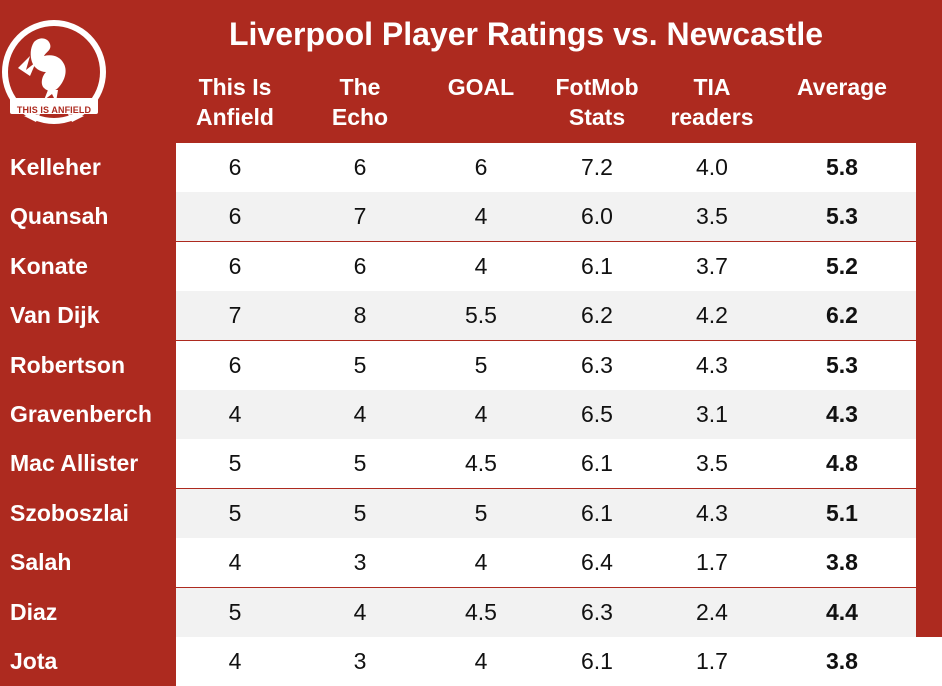 Image resolution: width=942 pixels, height=686 pixels. Describe the element at coordinates (842, 364) in the screenshot. I see `average-cell: 5.3` at that location.